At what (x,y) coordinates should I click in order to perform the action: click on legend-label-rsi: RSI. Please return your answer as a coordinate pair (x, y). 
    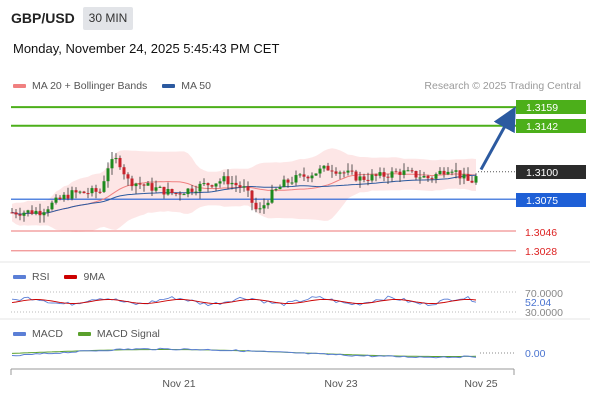
    Looking at the image, I should click on (41, 277).